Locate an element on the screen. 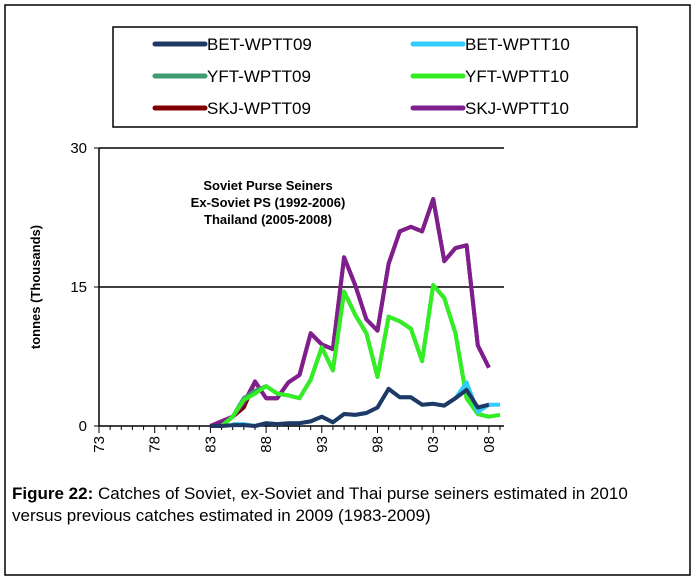 The width and height of the screenshot is (696, 580). annotation: Thailand (2005-2008) is located at coordinates (268, 219).